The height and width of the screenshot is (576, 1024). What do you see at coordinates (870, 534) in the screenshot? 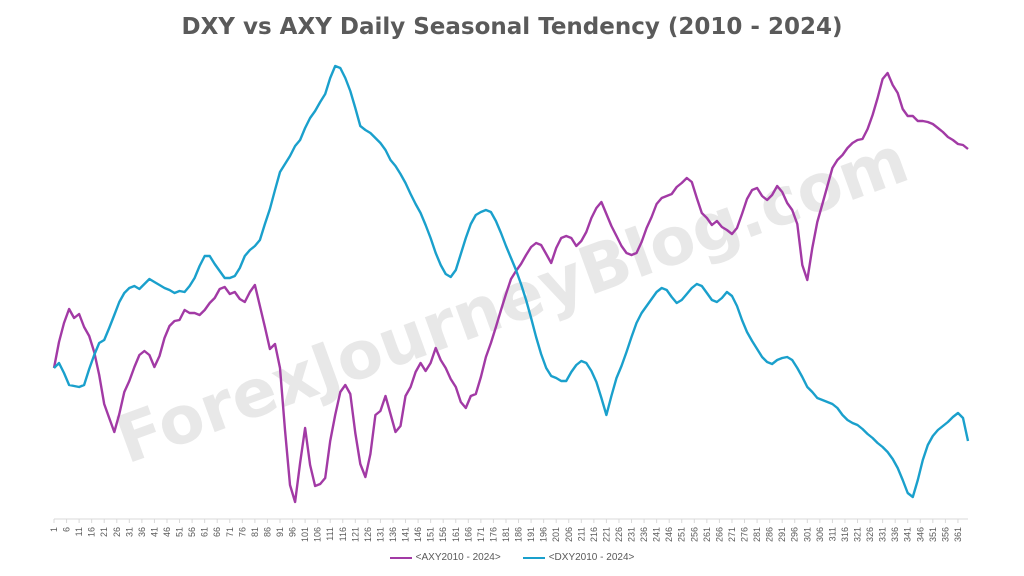
I see `x-tick-label: 326` at bounding box center [870, 534].